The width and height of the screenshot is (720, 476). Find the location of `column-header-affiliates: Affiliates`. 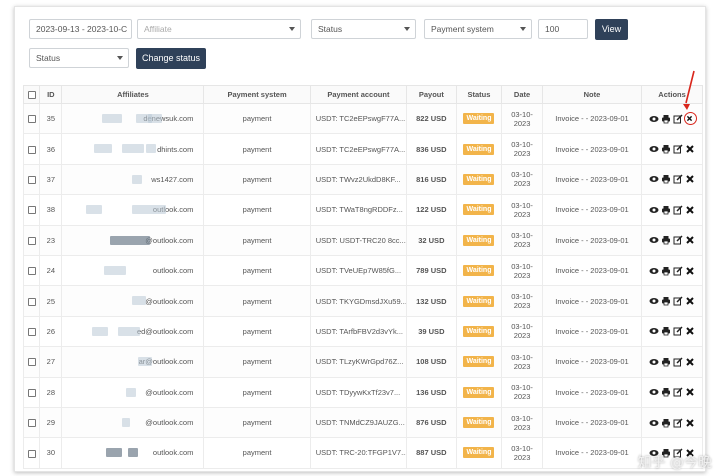

column-header-affiliates: Affiliates is located at coordinates (133, 94).